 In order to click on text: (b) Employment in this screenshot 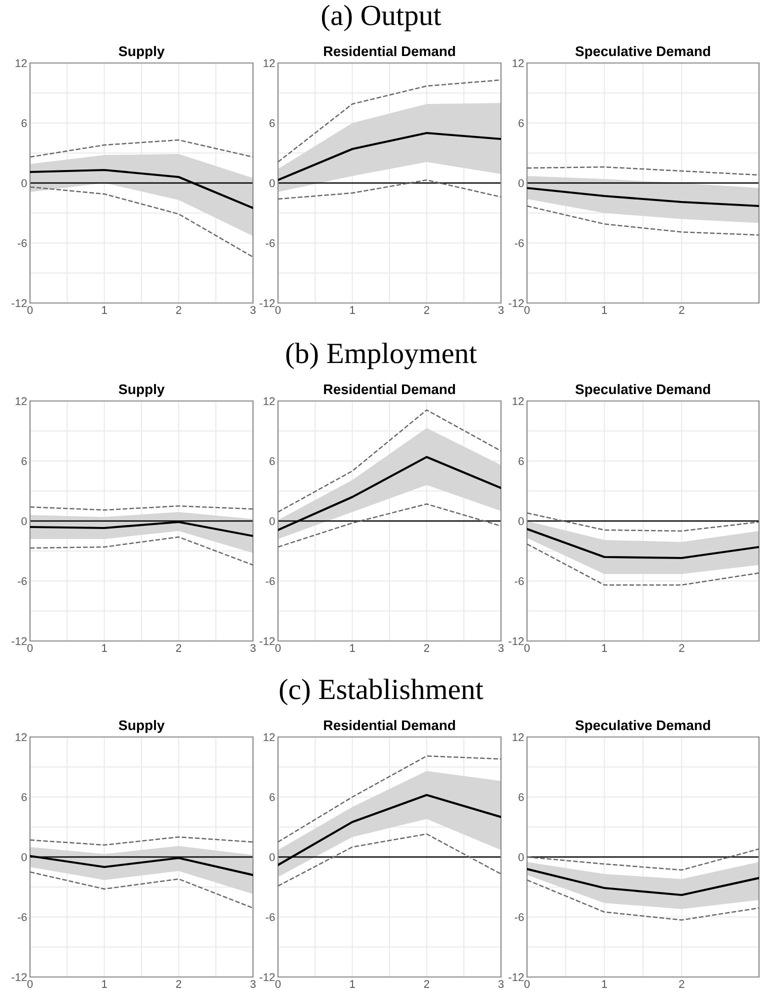, I will do `click(381, 356)`.